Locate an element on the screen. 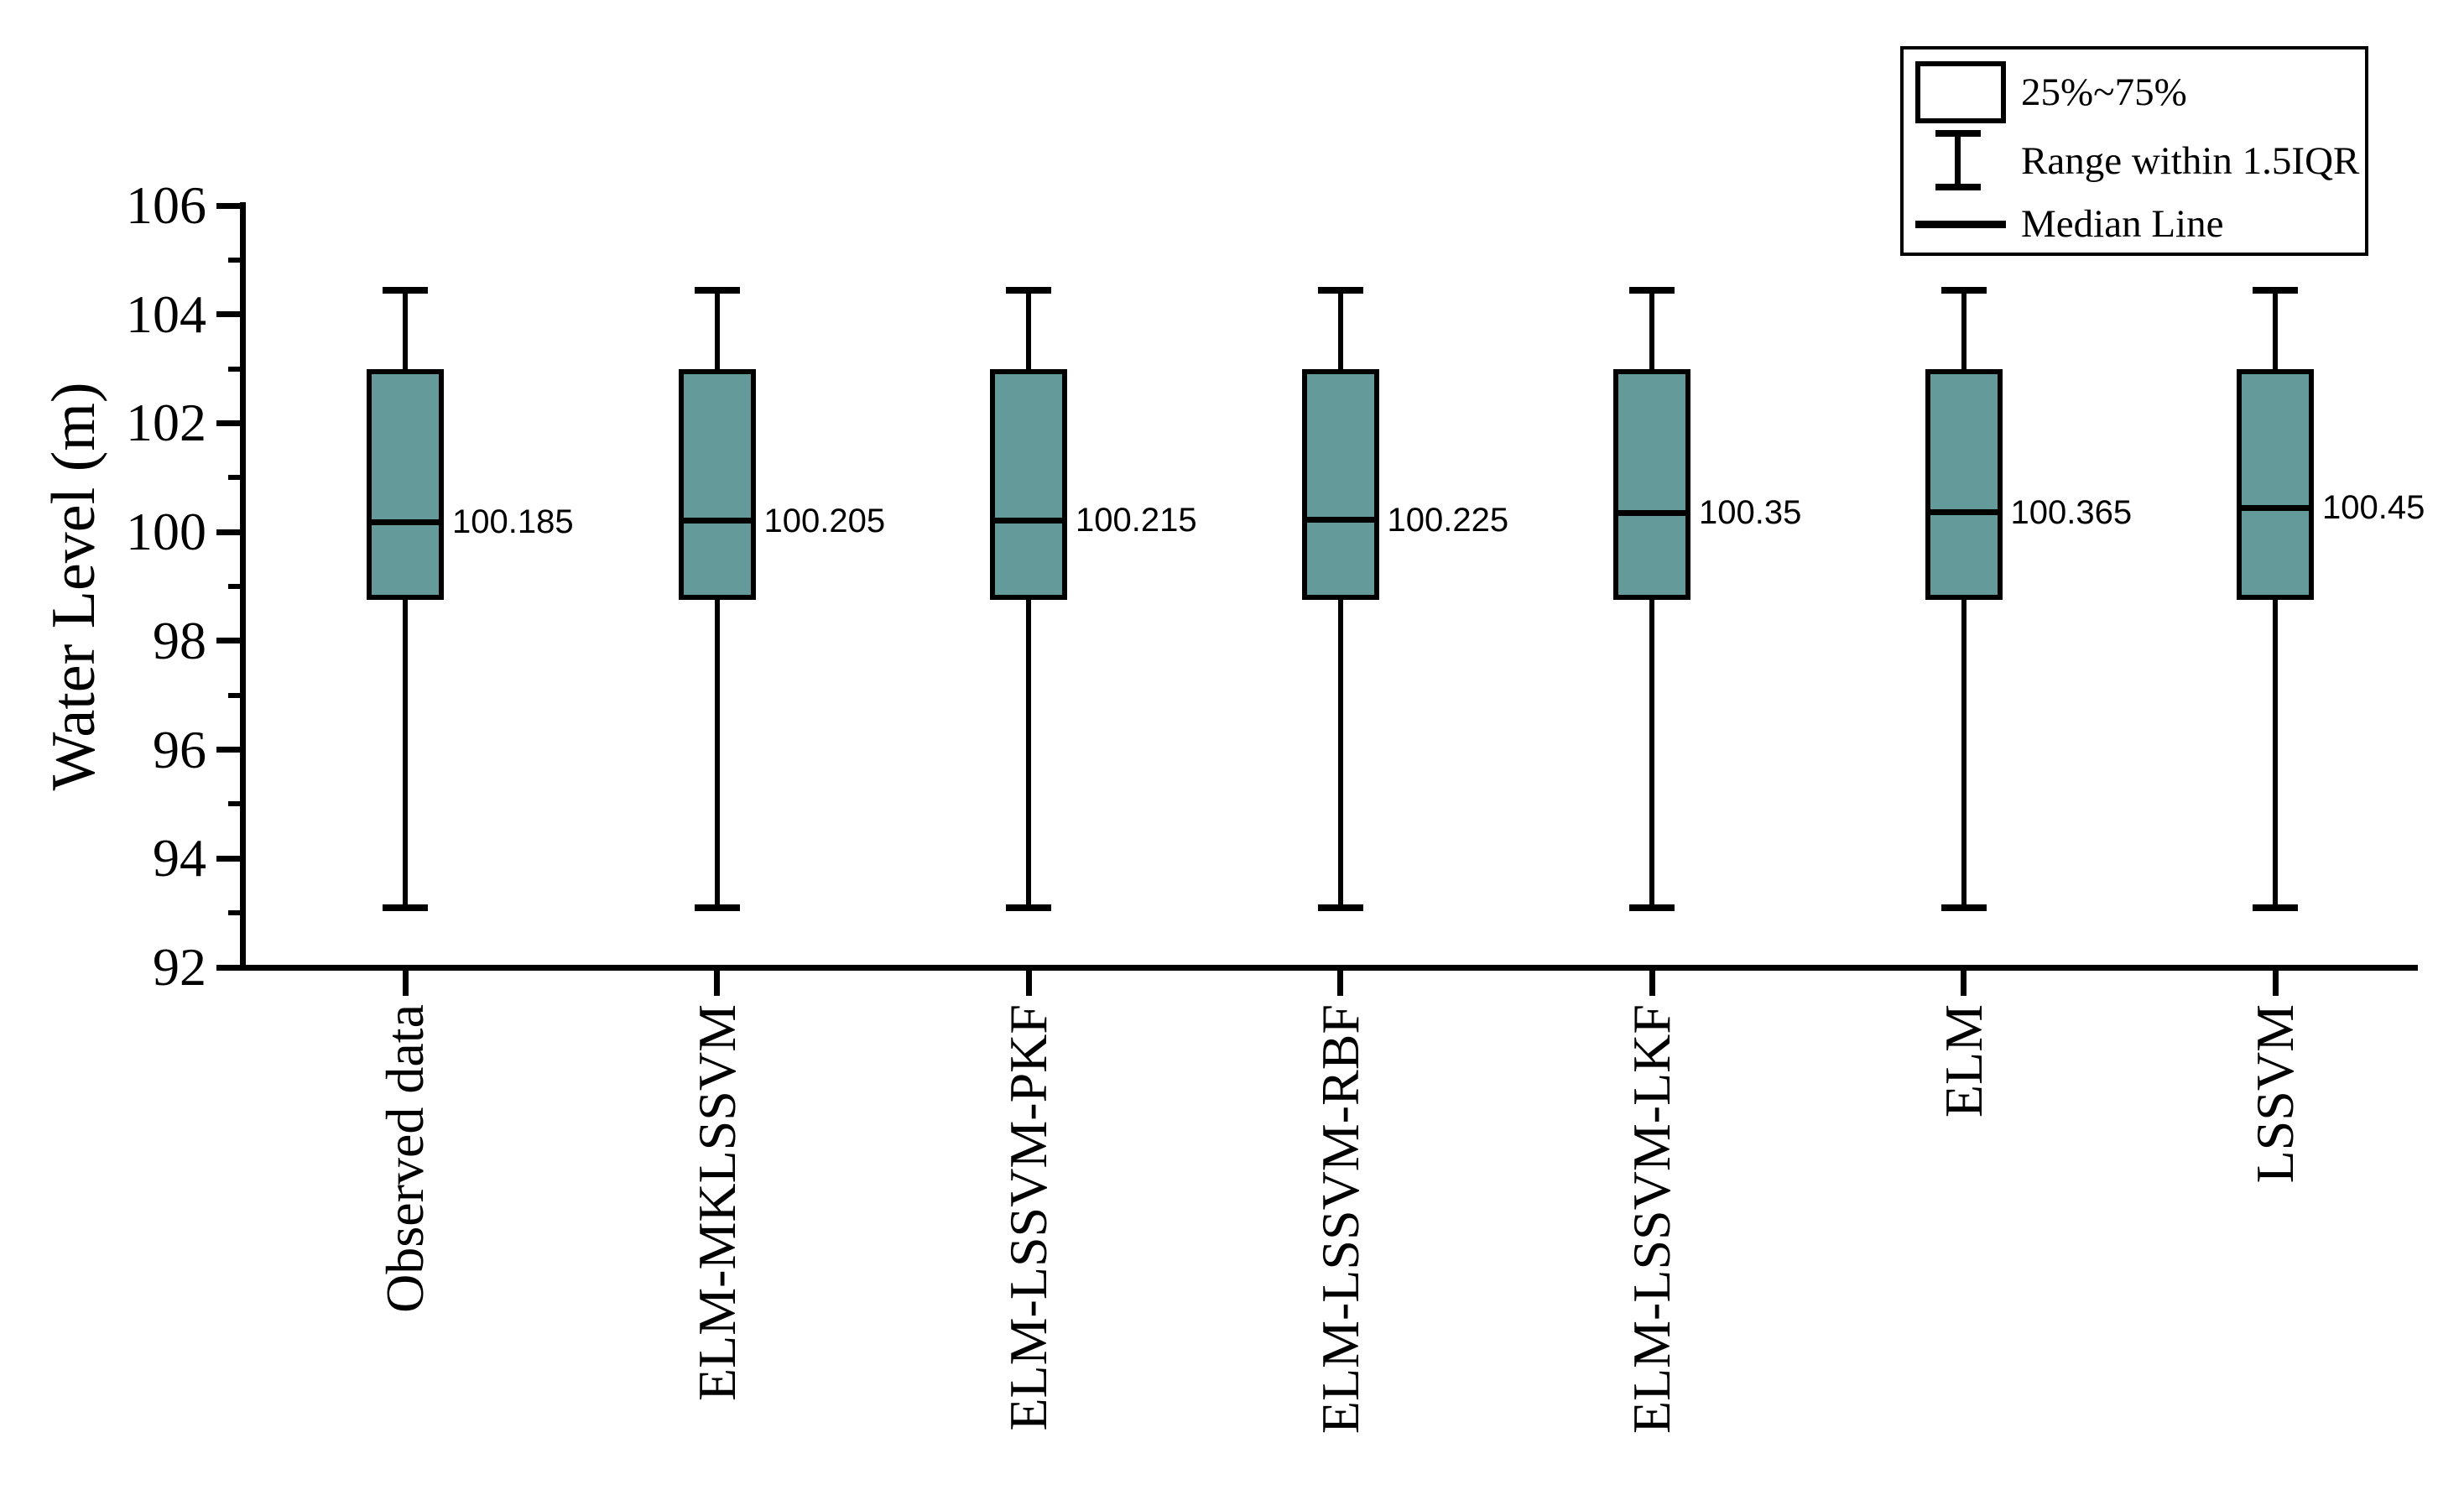  legend-item-iqr-label: 25%~75% is located at coordinates (2104, 92).